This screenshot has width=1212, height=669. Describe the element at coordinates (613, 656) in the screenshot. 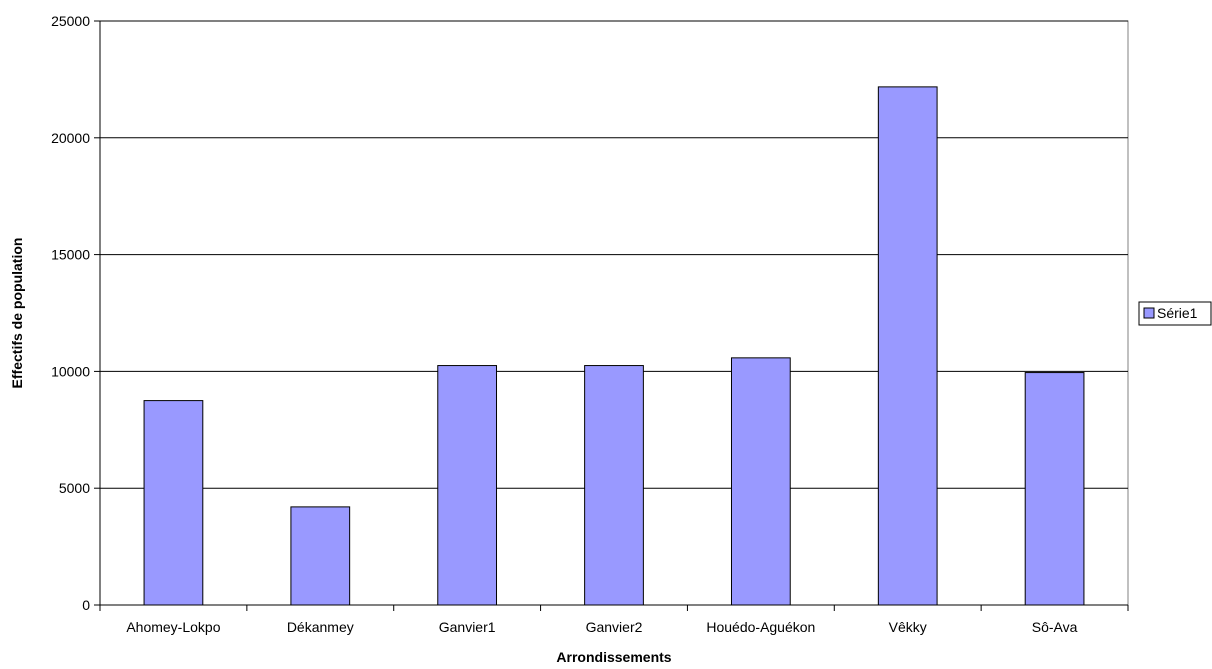

I see `x-axis-title: Arrondissements` at that location.